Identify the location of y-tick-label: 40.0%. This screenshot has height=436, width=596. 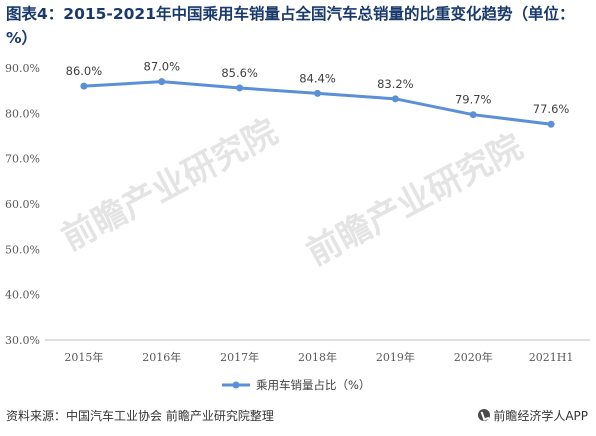
(22, 295).